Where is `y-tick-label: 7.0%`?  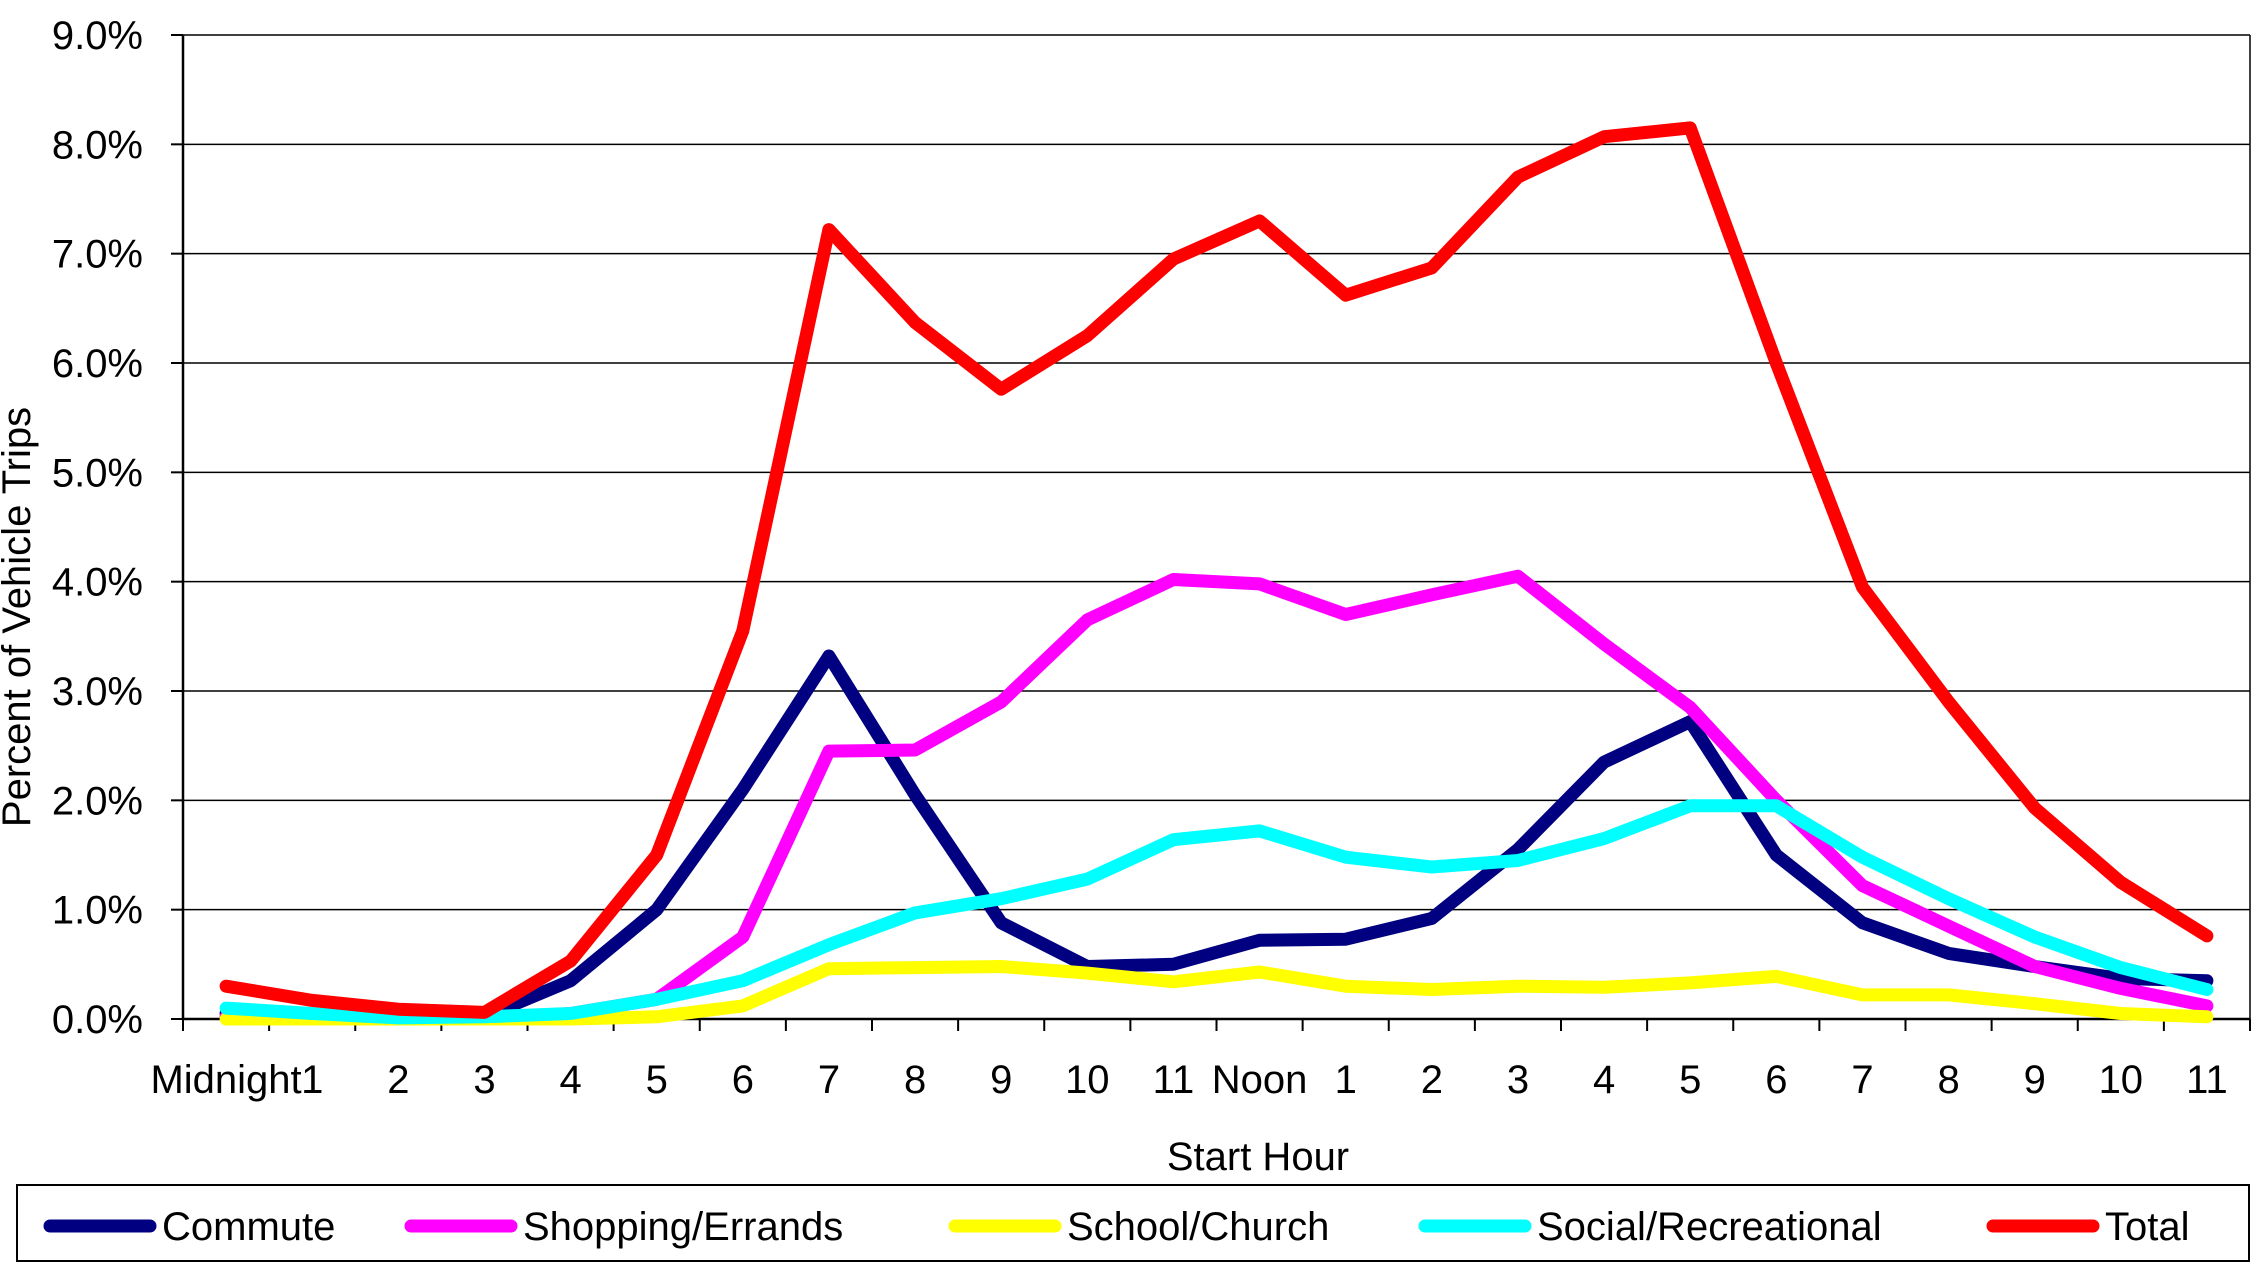
y-tick-label: 7.0% is located at coordinates (97, 255).